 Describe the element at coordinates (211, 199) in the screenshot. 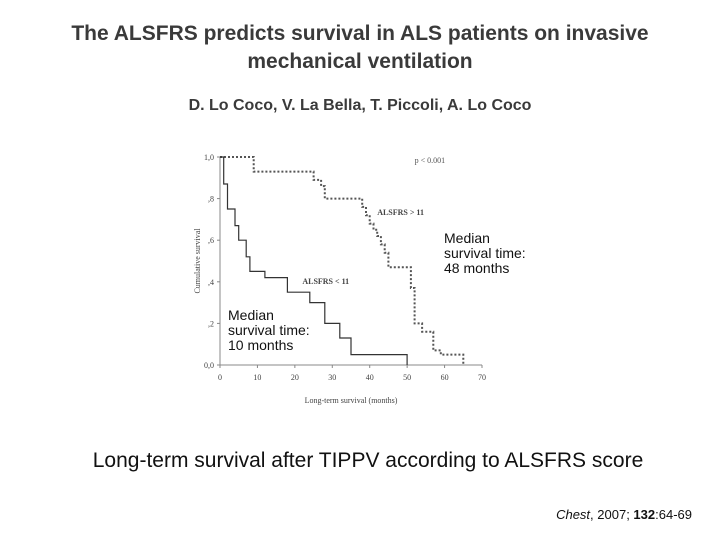

I see `y-tick-label: ,8` at that location.